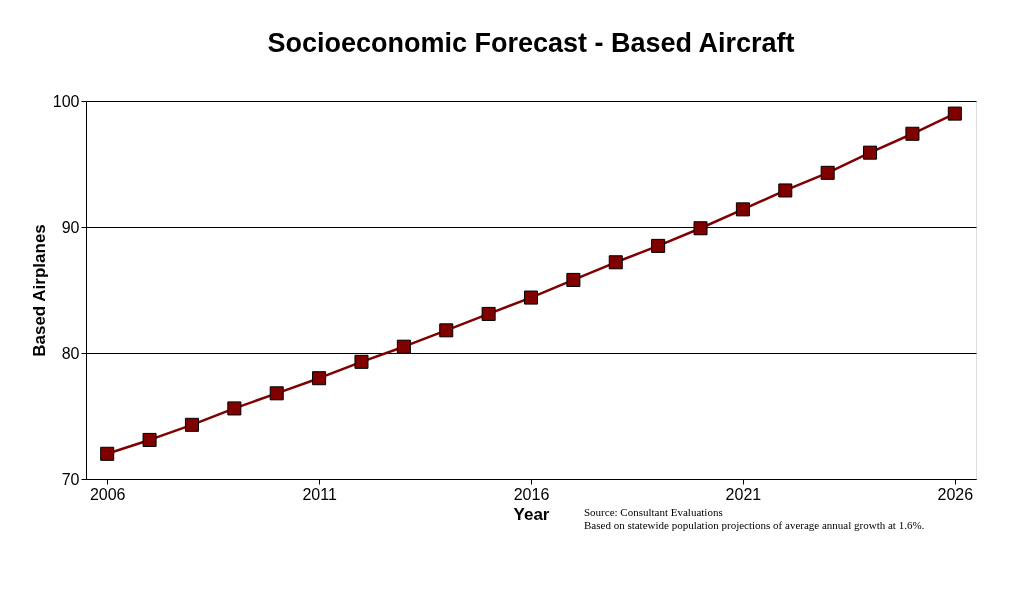 This screenshot has width=1030, height=607. What do you see at coordinates (653, 512) in the screenshot?
I see `source-note: Source: Consultant Evaluations` at bounding box center [653, 512].